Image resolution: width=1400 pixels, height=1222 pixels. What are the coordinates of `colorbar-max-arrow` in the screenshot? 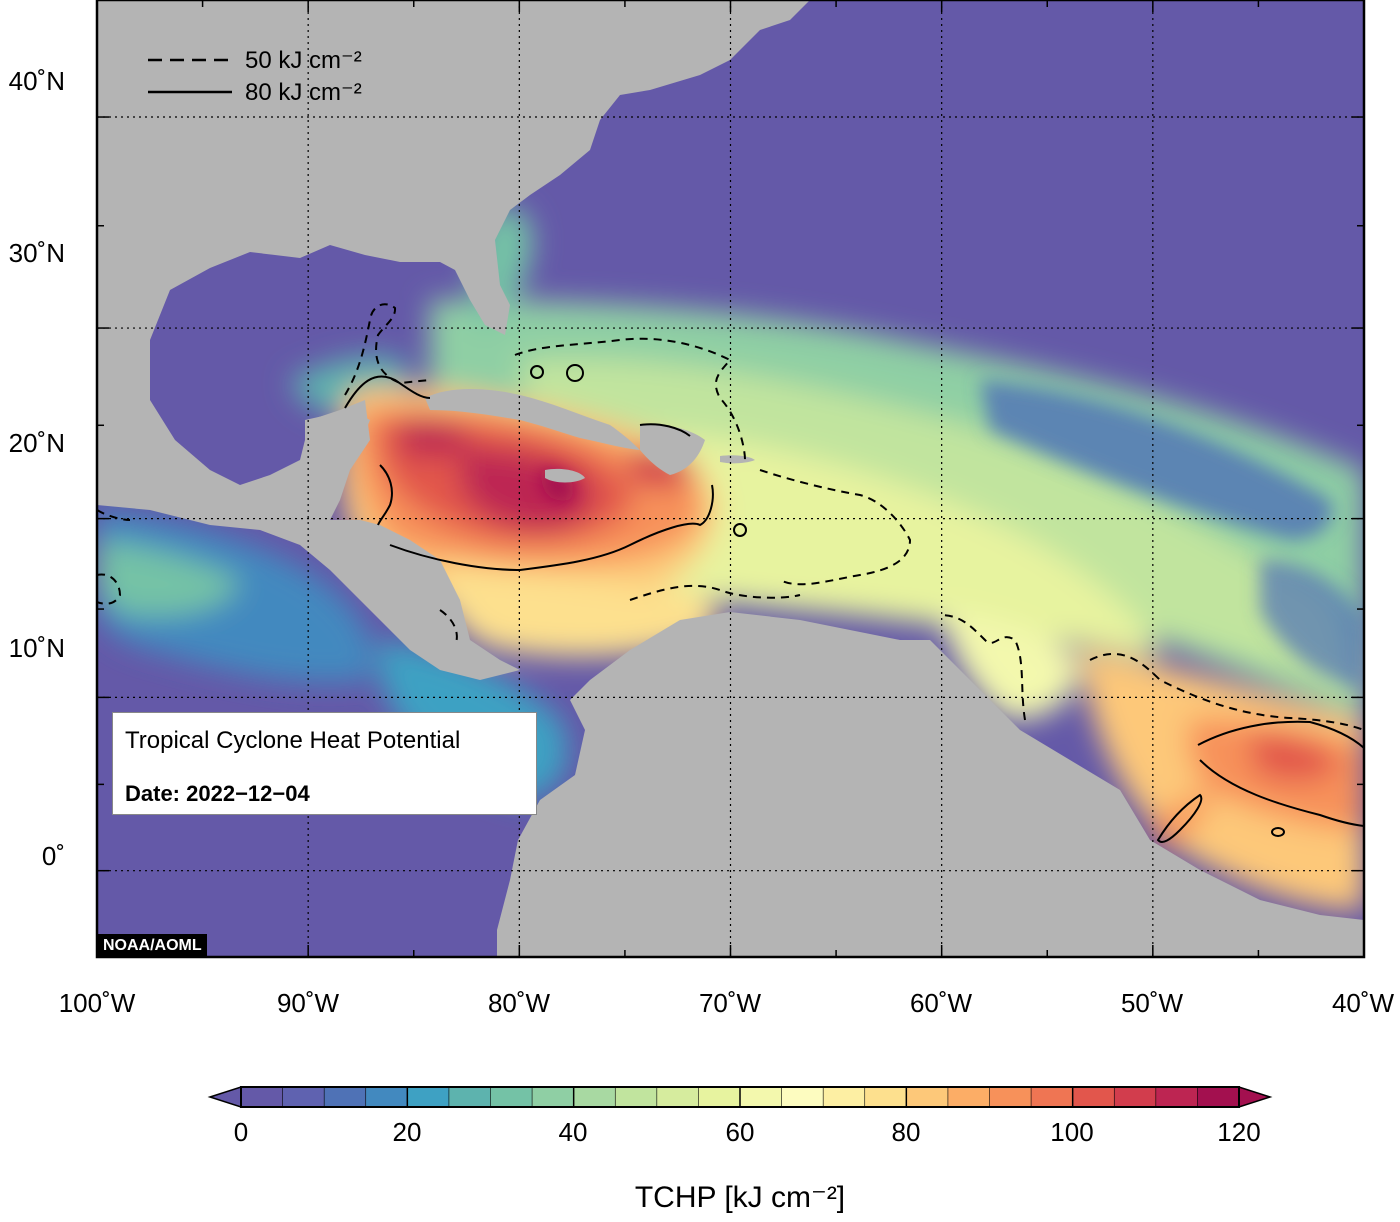 It's located at (1255, 1097).